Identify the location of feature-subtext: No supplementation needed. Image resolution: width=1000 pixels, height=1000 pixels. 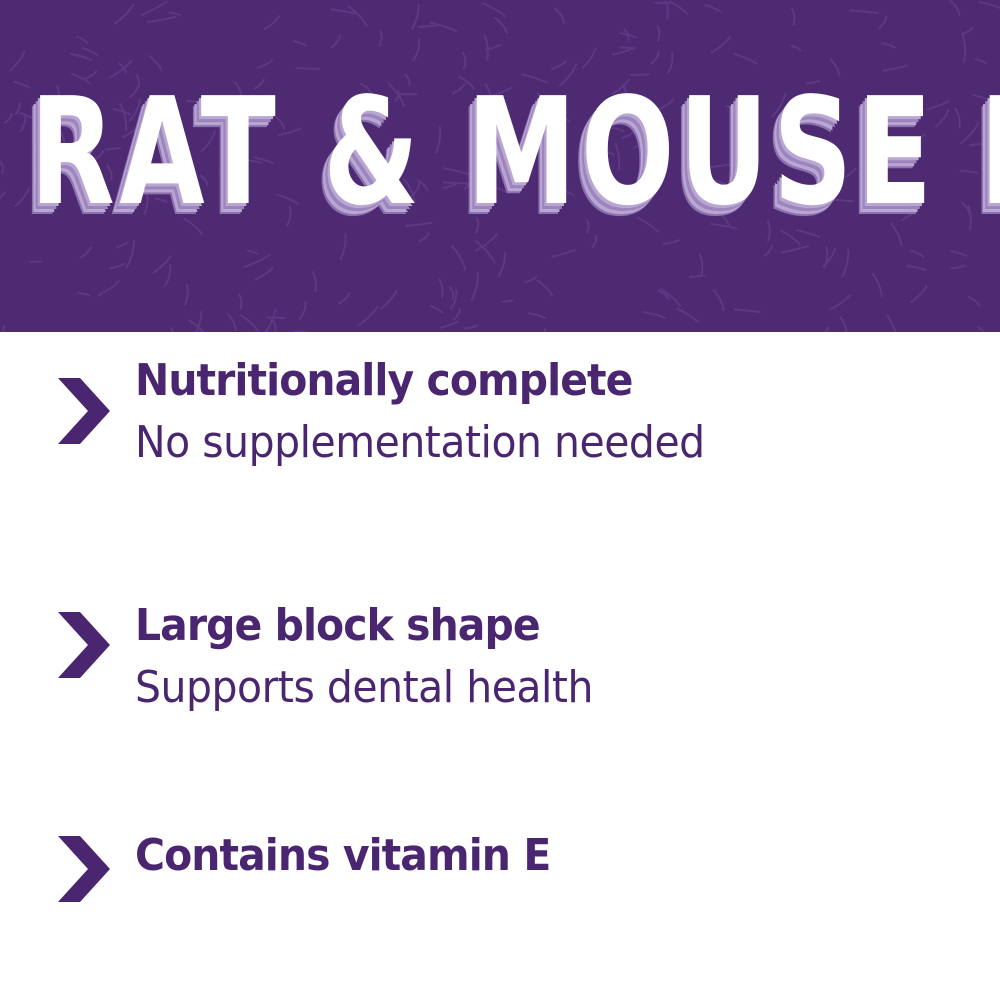
(420, 442).